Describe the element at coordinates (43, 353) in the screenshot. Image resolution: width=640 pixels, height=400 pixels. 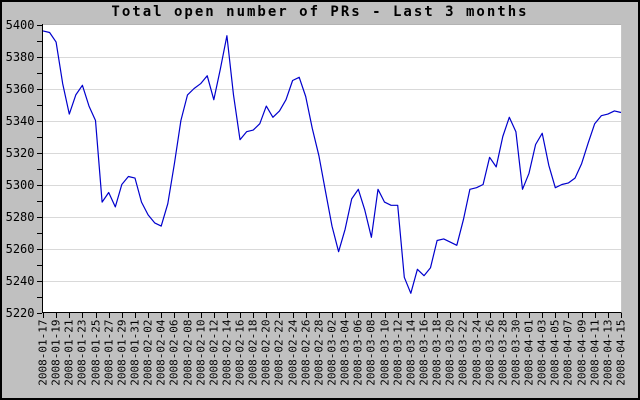
I see `x-axis-label: 2008-01-17` at that location.